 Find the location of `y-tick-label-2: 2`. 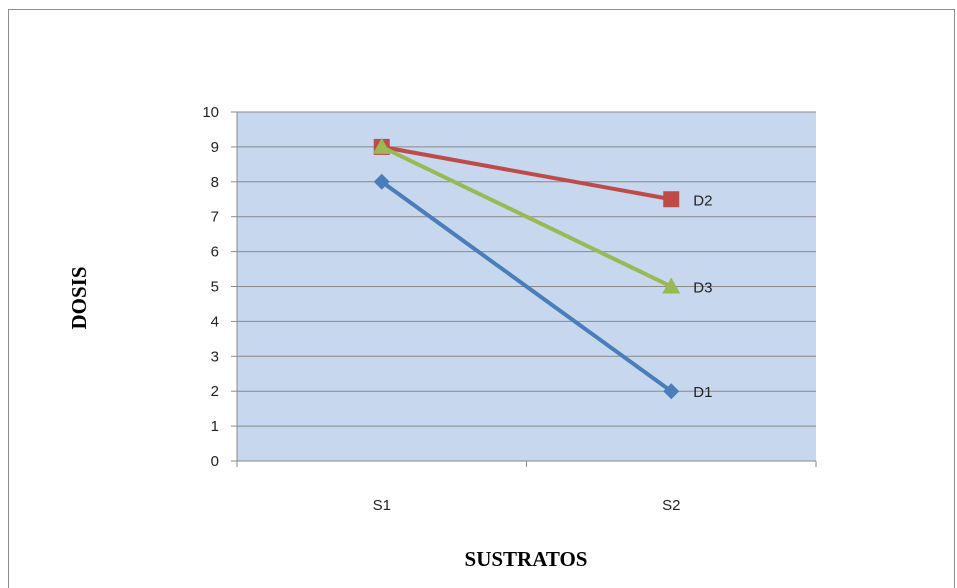

y-tick-label-2: 2 is located at coordinates (215, 391).